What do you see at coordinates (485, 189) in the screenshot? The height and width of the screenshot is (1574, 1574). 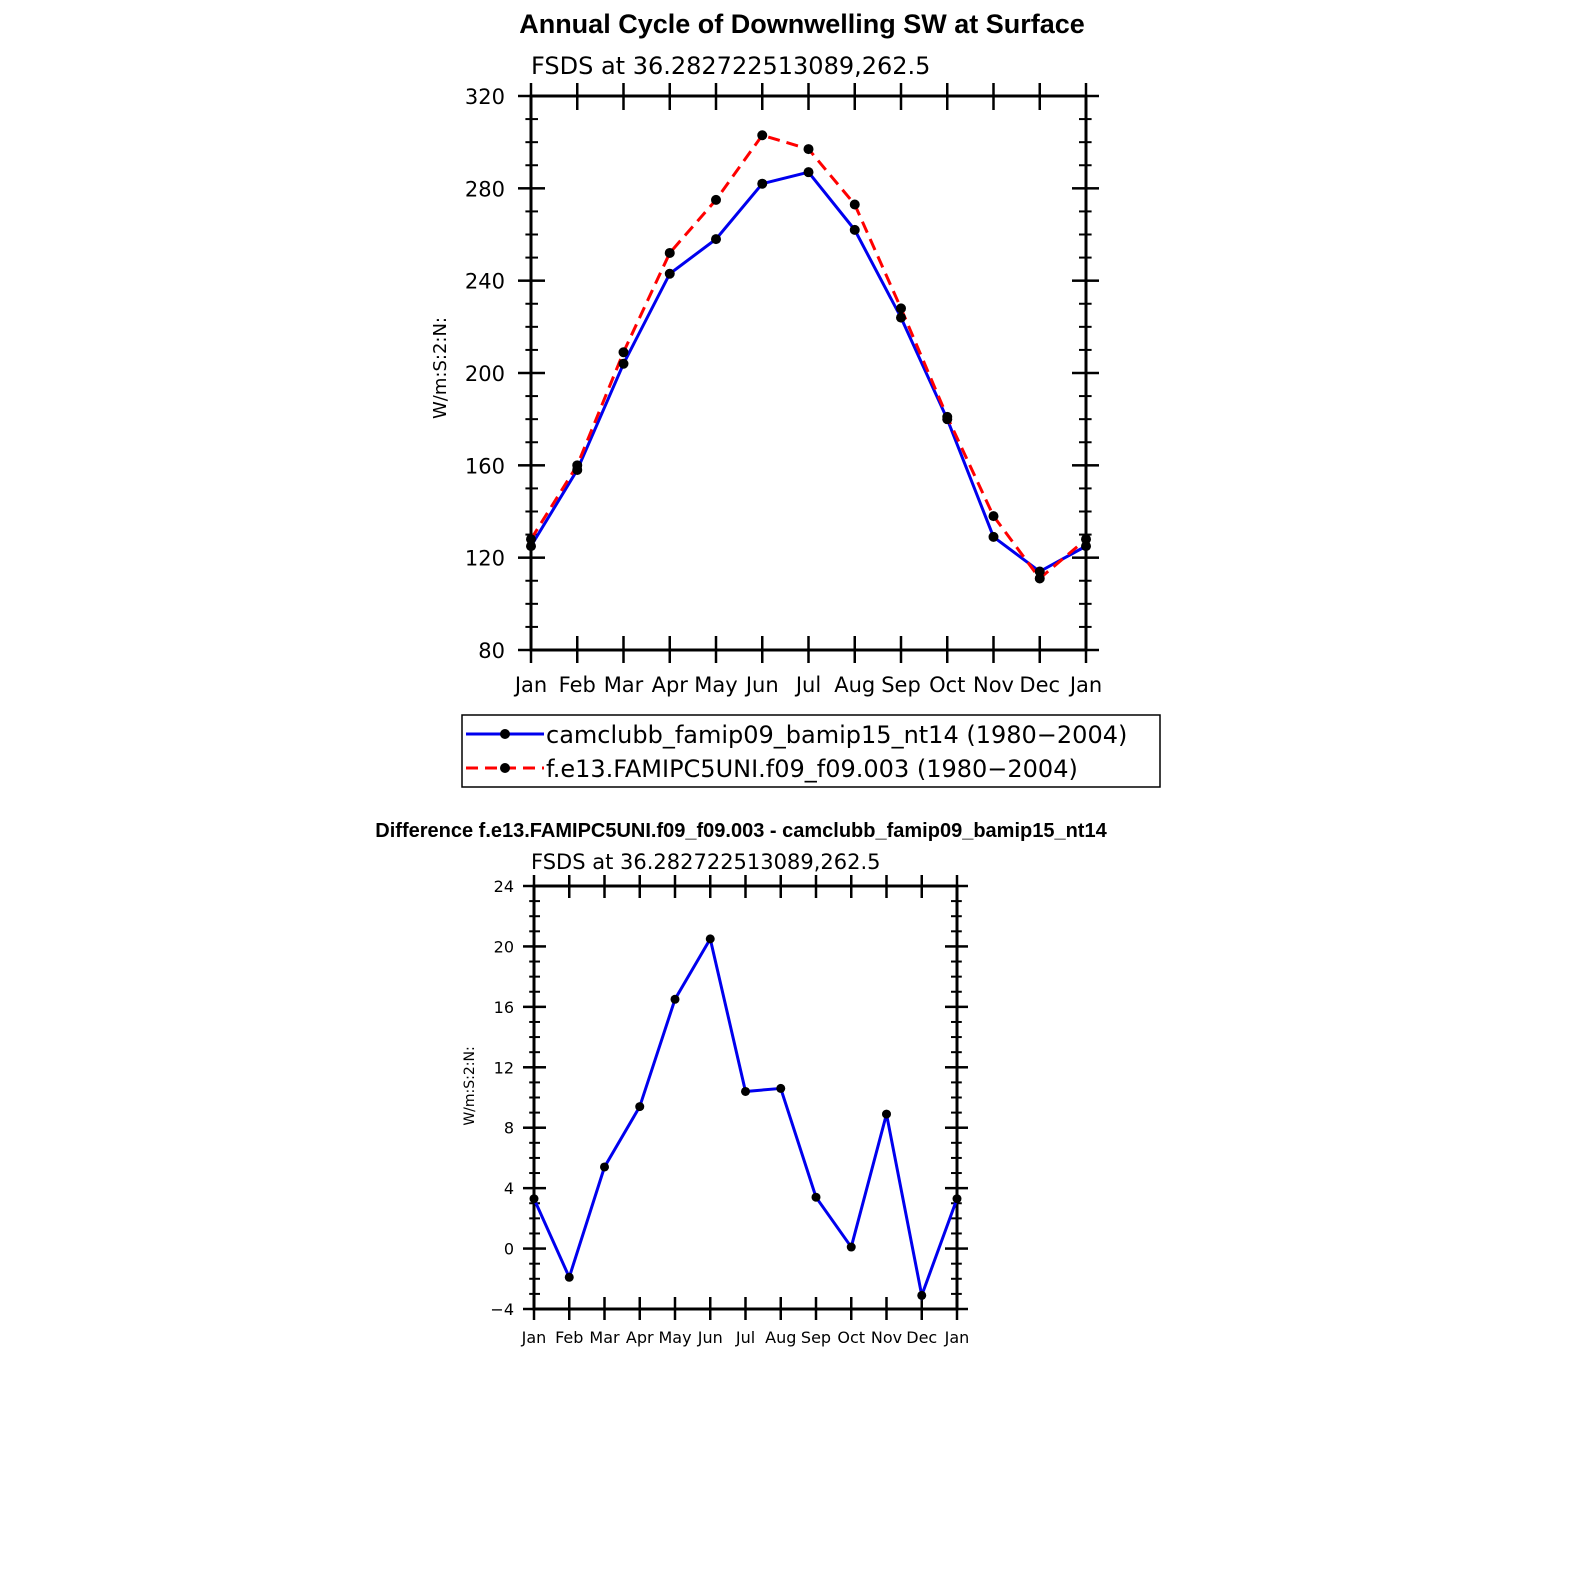 I see `y-tick-label: 280` at bounding box center [485, 189].